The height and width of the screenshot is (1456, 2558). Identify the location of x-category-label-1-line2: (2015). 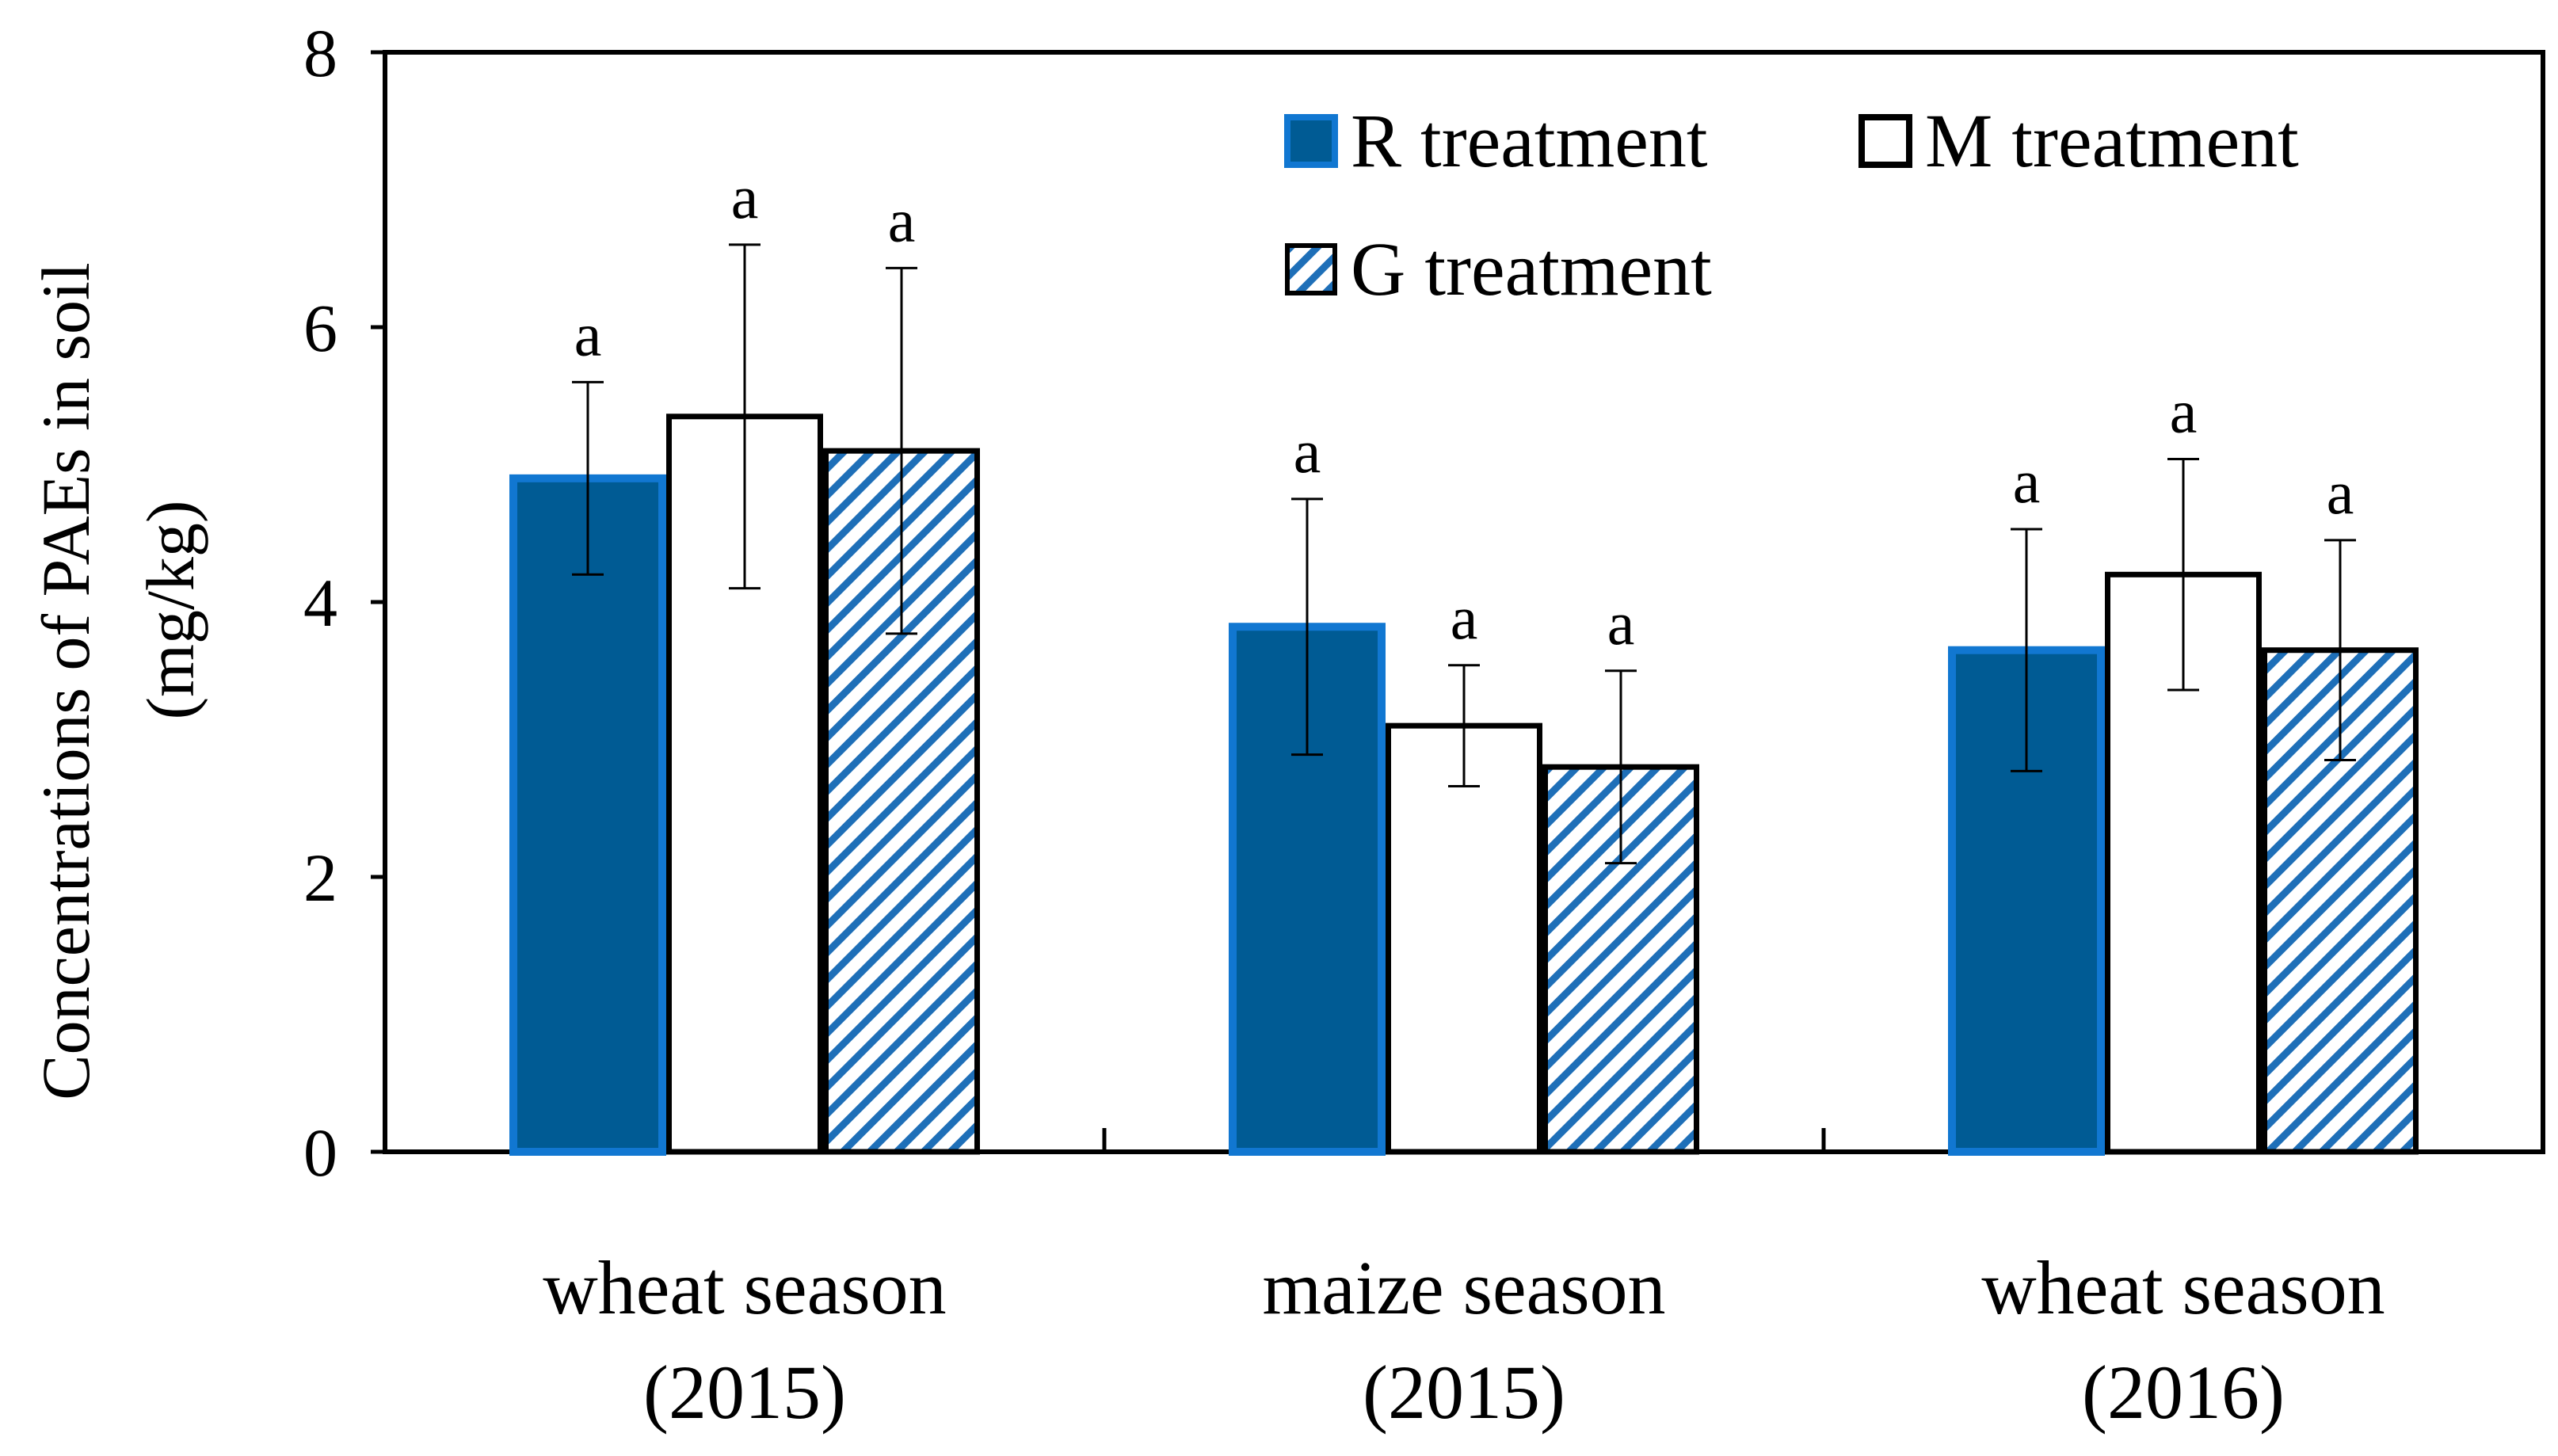
(1464, 1392).